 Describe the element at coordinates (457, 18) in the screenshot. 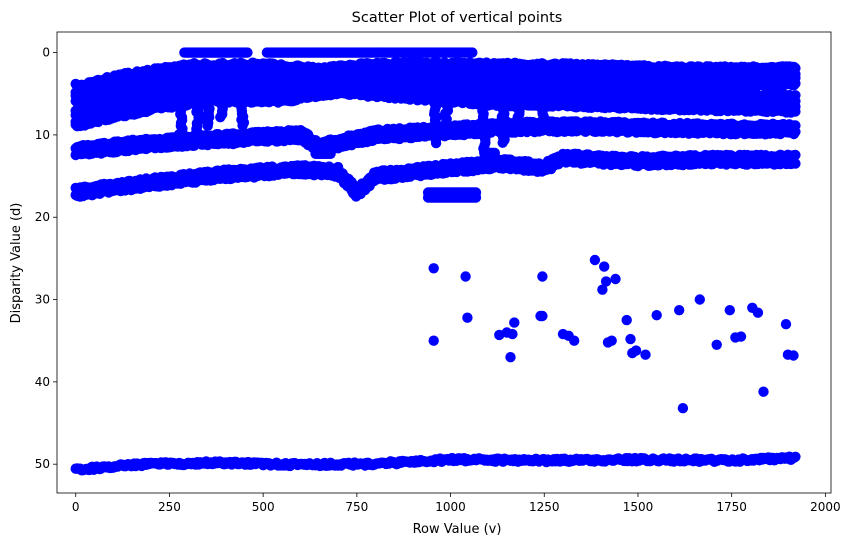

I see `chart-title: Scatter Plot of vertical points` at that location.